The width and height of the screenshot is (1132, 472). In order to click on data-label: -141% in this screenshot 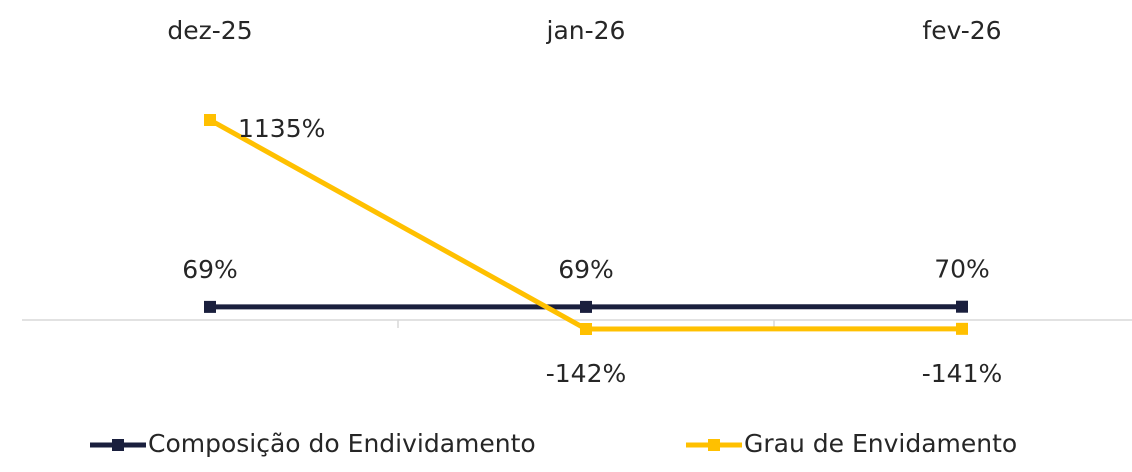, I will do `click(962, 373)`.